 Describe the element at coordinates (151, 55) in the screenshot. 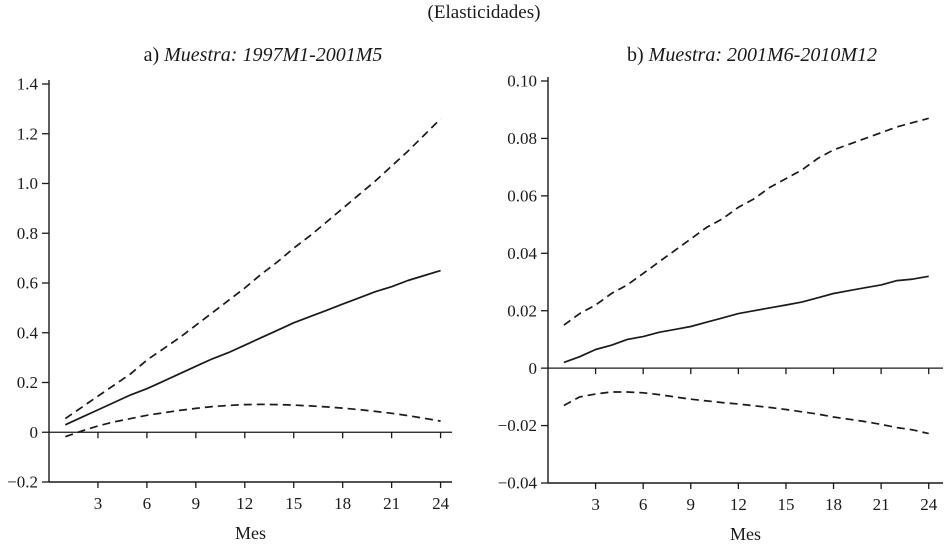

I see `panel-a-label: a)` at that location.